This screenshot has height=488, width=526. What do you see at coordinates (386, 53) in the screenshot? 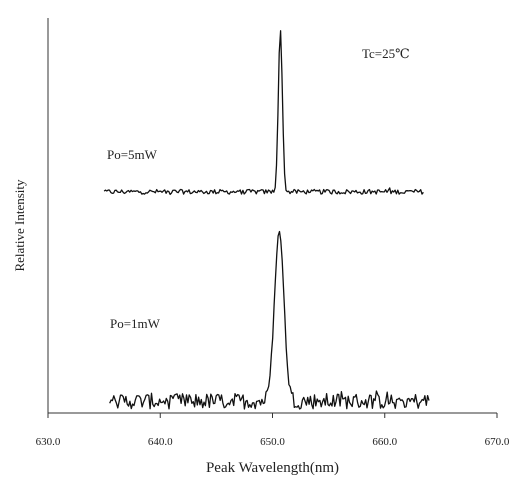
I see `temperature-annotation: Tc=25℃` at bounding box center [386, 53].